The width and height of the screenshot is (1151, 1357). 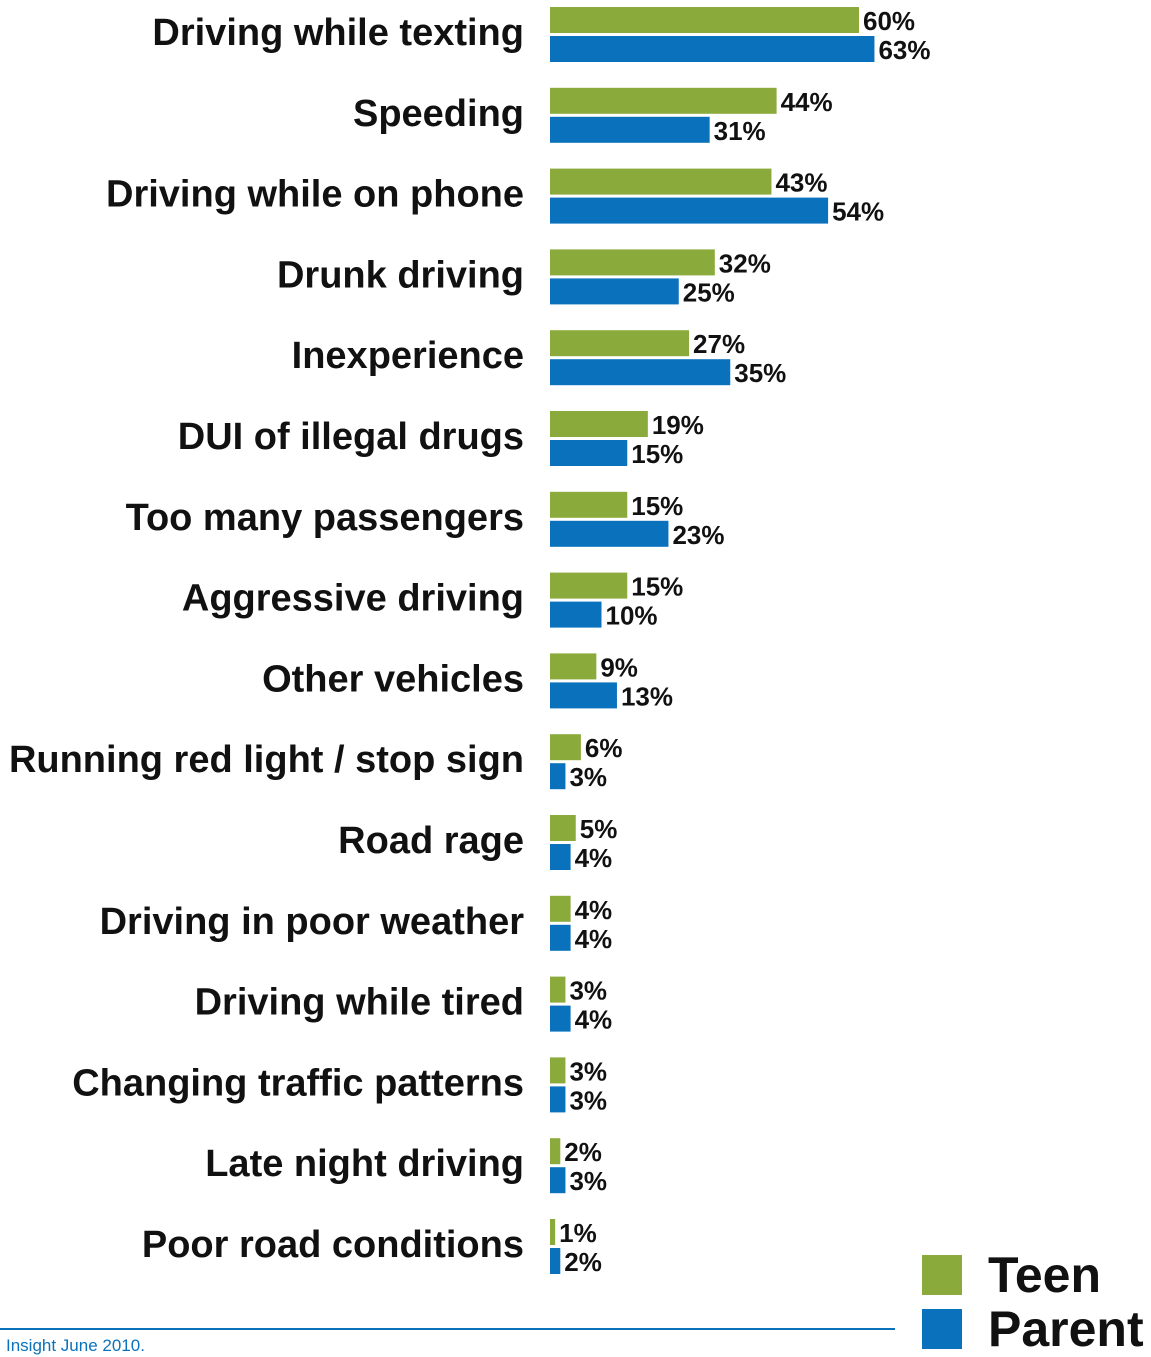 What do you see at coordinates (560, 908) in the screenshot?
I see `bar-teen-driving-in-poor-weather` at bounding box center [560, 908].